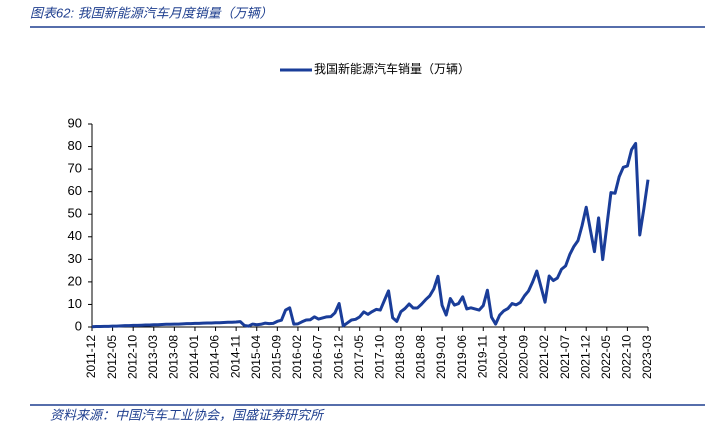  What do you see at coordinates (75, 213) in the screenshot?
I see `y-tick-label: 50` at bounding box center [75, 213].